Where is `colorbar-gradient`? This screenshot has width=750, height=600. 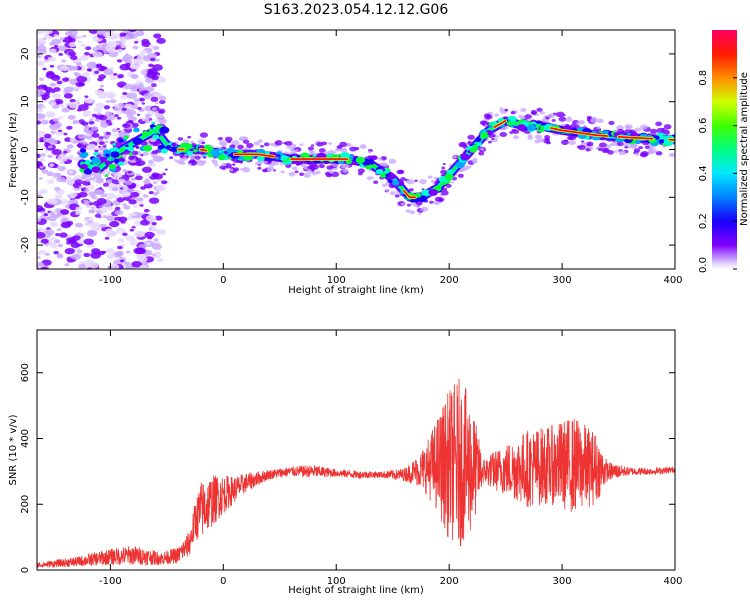
colorbar-gradient is located at coordinates (724, 149).